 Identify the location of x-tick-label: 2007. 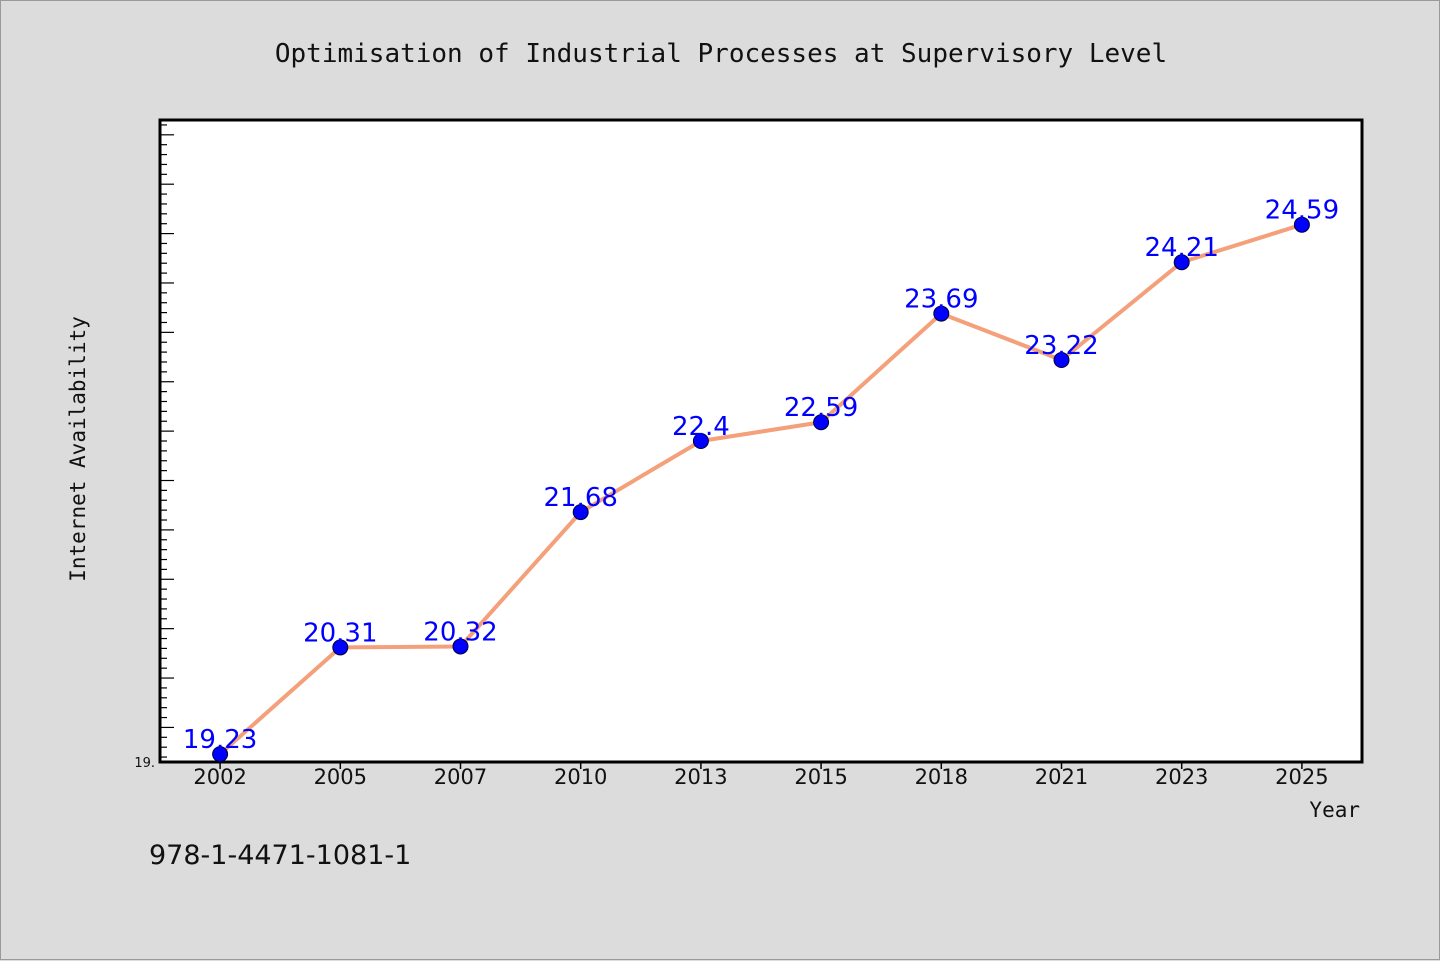
(460, 777).